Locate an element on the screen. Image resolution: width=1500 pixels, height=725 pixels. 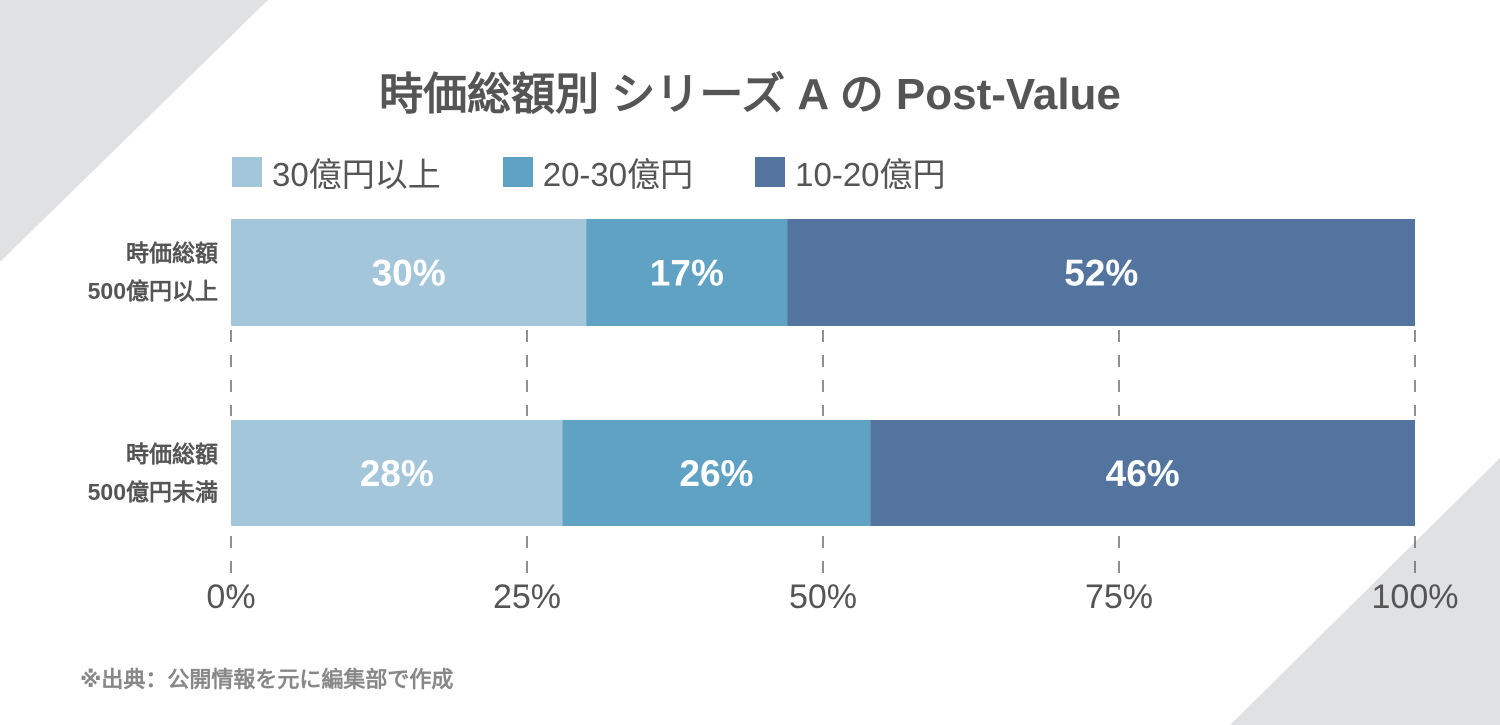
category-label: 時価総額 500億円未満 is located at coordinates (153, 473).